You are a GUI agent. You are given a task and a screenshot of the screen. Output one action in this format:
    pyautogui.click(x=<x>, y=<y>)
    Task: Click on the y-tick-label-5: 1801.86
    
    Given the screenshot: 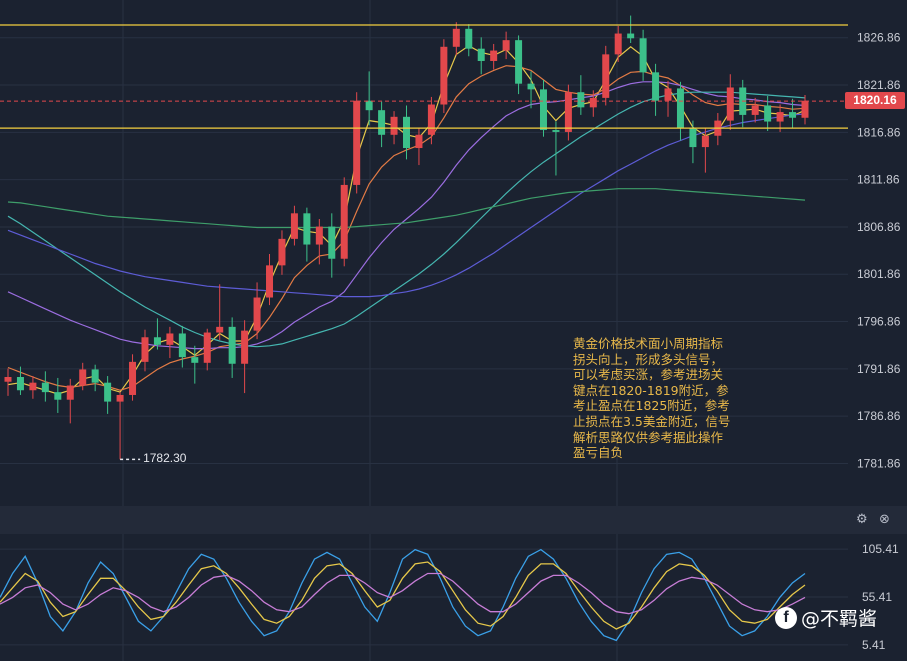 What is the action you would take?
    pyautogui.click(x=879, y=274)
    